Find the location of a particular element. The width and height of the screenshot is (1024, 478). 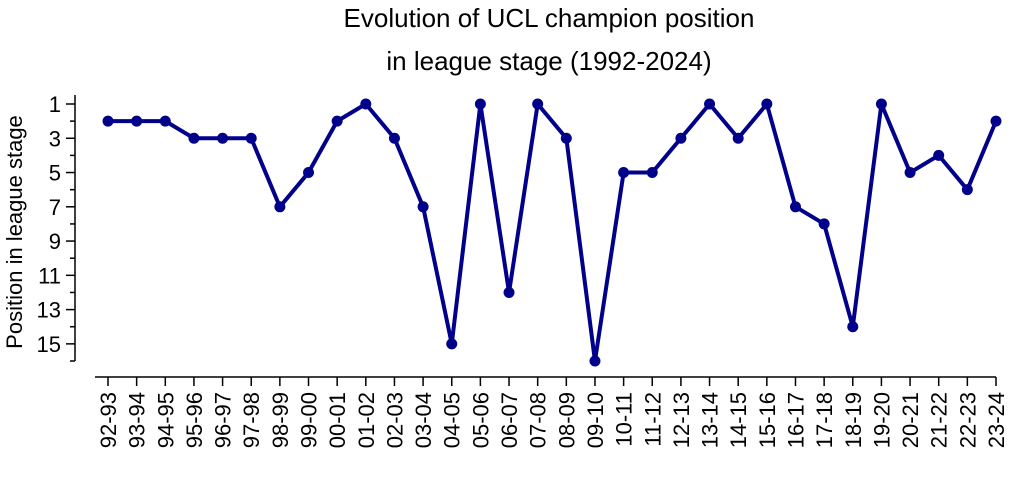

x-tick-label: 95-96 is located at coordinates (194, 420).